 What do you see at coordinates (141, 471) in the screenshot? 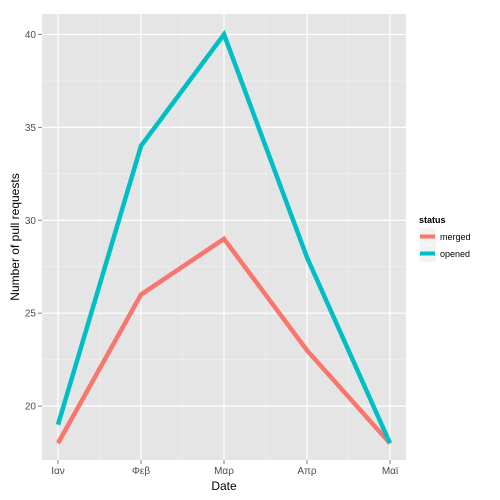
I see `x-tick-label: Φεβ` at bounding box center [141, 471].